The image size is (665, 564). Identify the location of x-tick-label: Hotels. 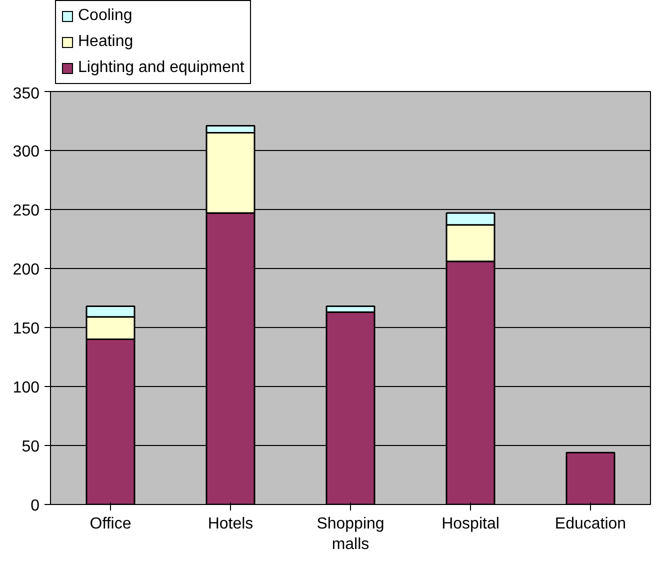
(231, 524).